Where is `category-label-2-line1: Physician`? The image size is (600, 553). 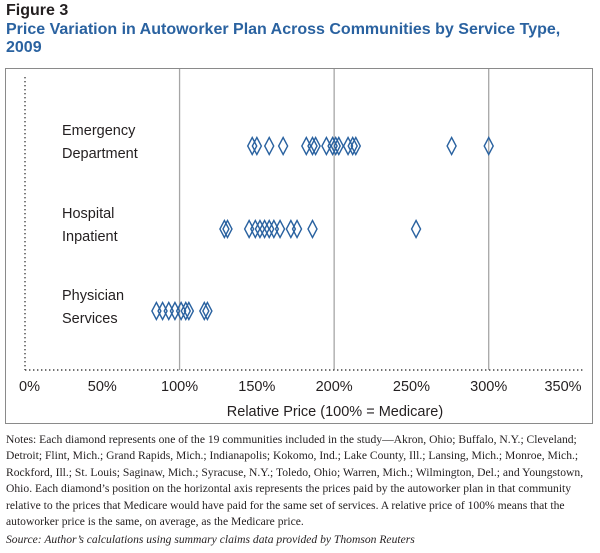 category-label-2-line1: Physician is located at coordinates (93, 296).